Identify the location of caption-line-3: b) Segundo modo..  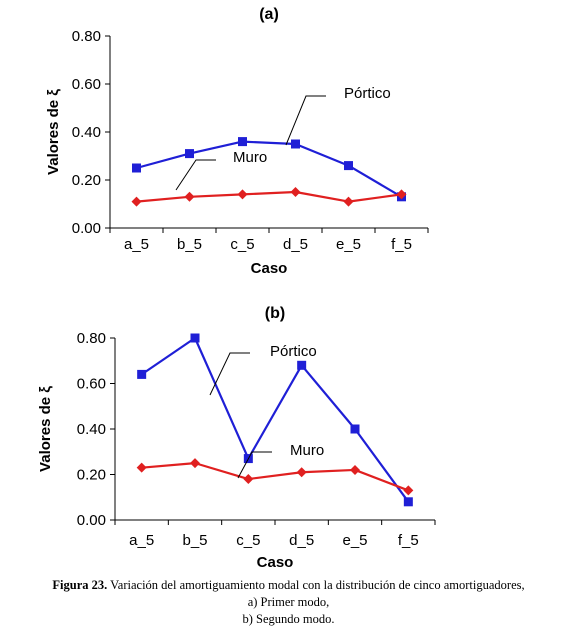
(288, 619).